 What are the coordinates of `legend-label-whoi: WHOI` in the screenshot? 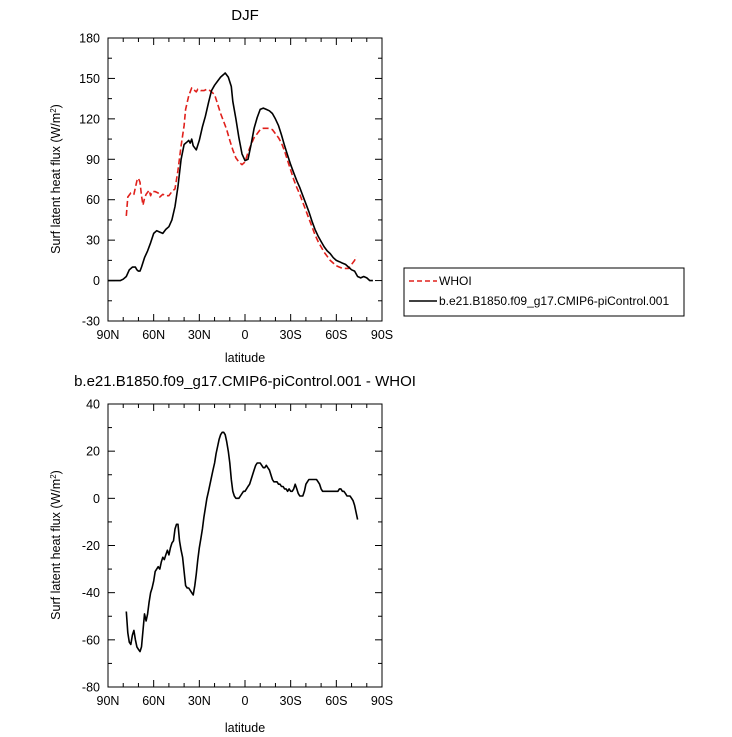 It's located at (455, 281).